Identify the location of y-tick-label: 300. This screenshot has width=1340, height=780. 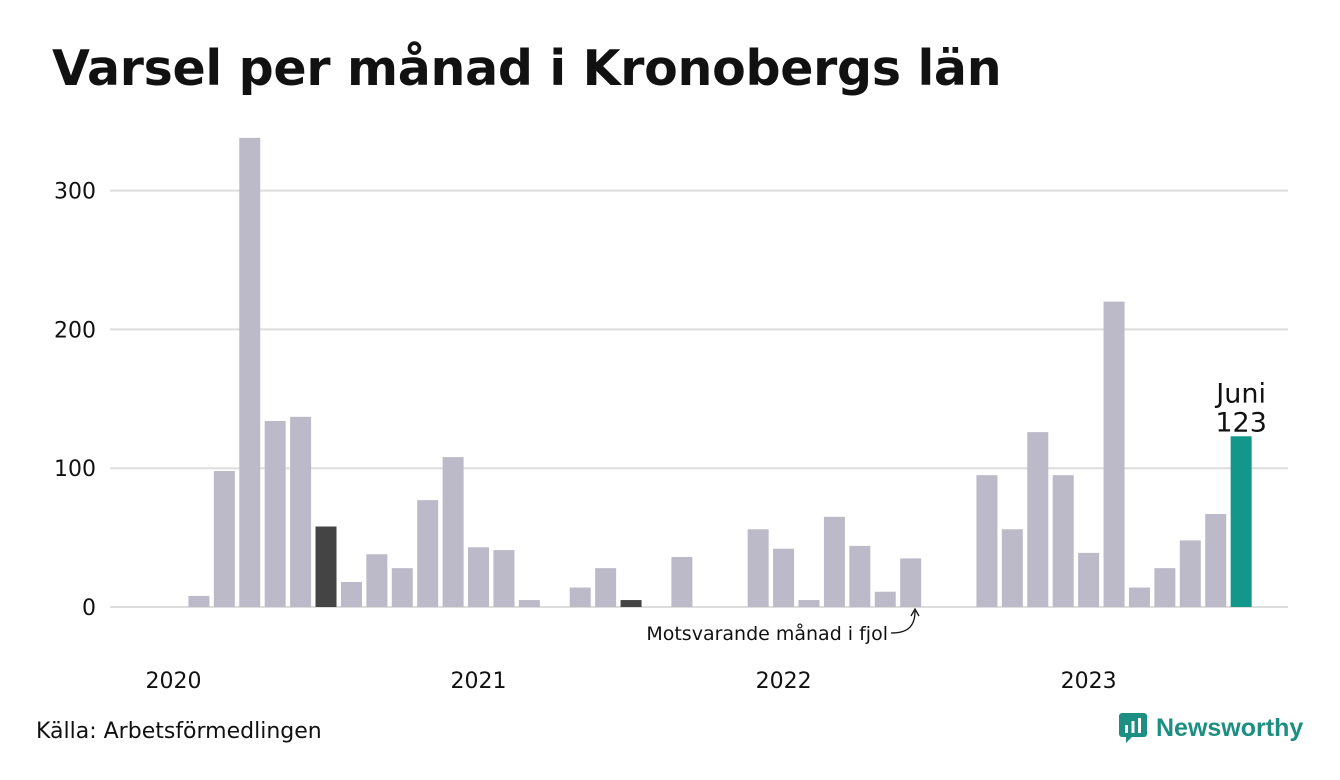
(75, 192).